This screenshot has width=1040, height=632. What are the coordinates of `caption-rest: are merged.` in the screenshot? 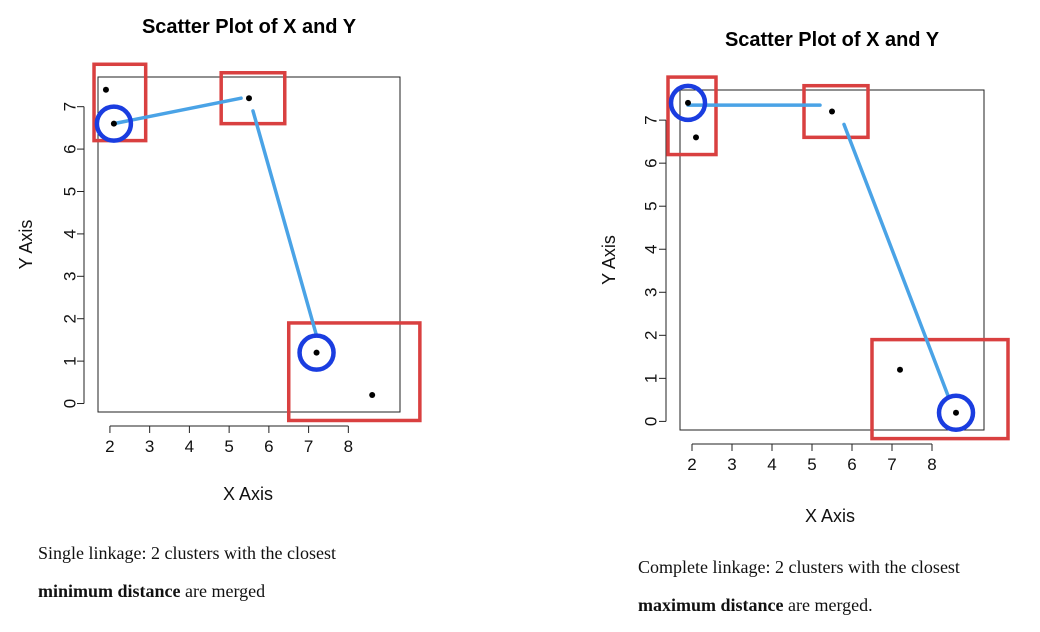 It's located at (828, 605).